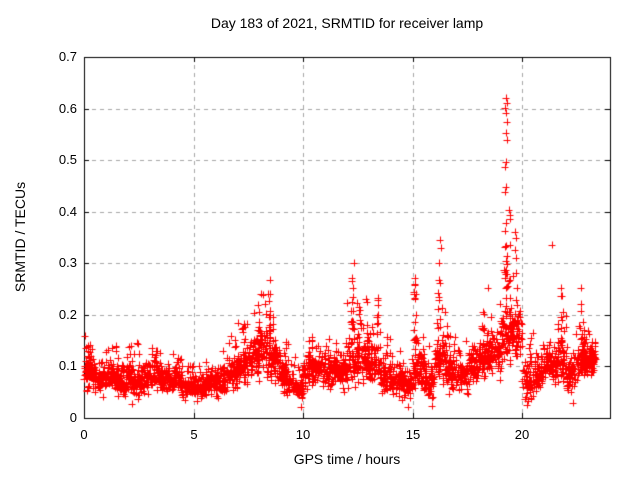  Describe the element at coordinates (67, 365) in the screenshot. I see `y-tick-label: 0.1` at that location.